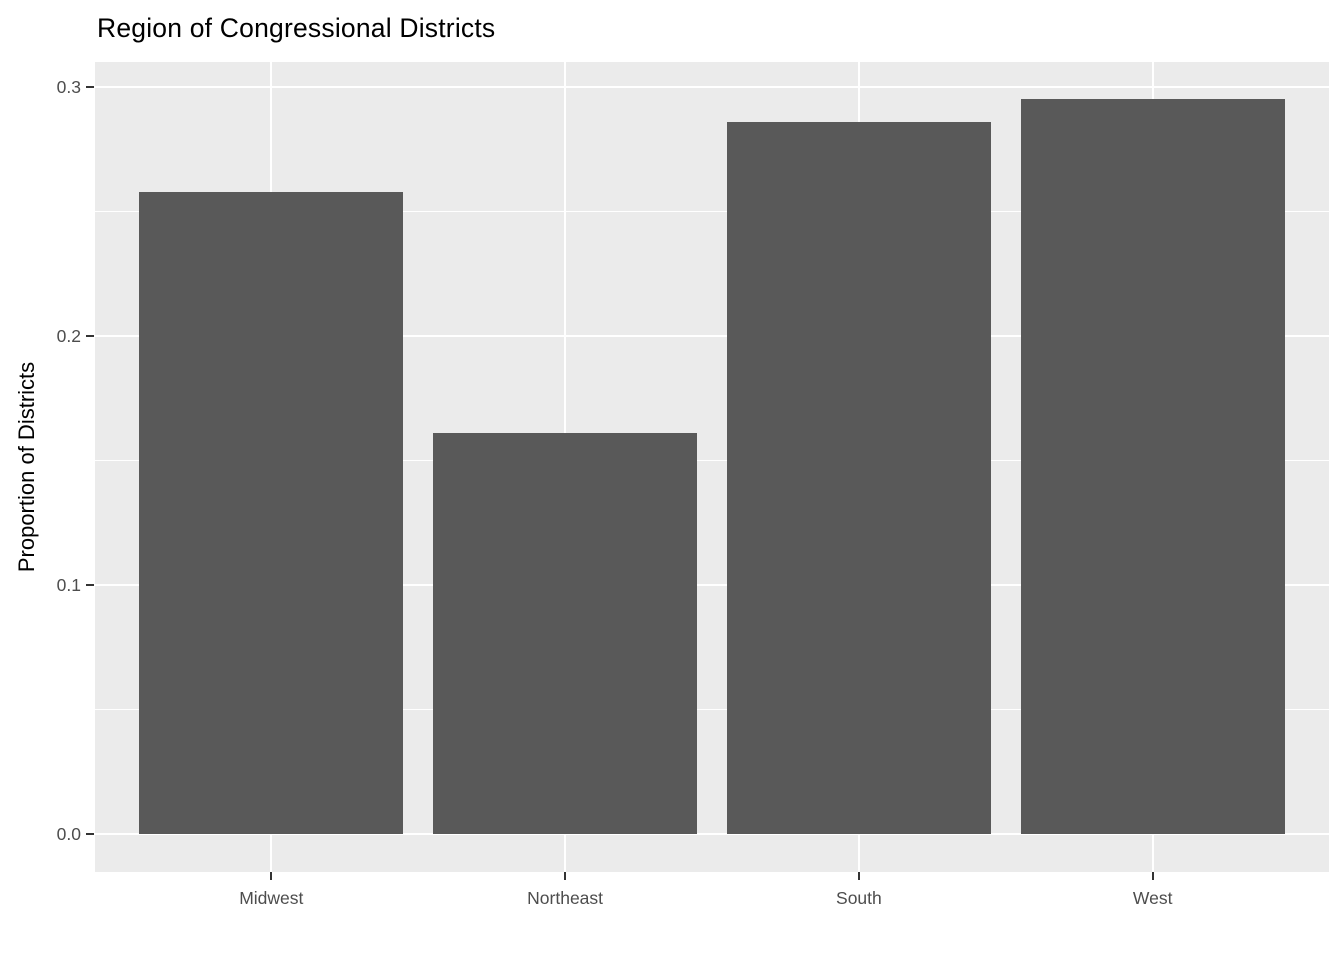 The width and height of the screenshot is (1344, 960). Describe the element at coordinates (68, 86) in the screenshot. I see `y-tick-label: 0.3` at that location.